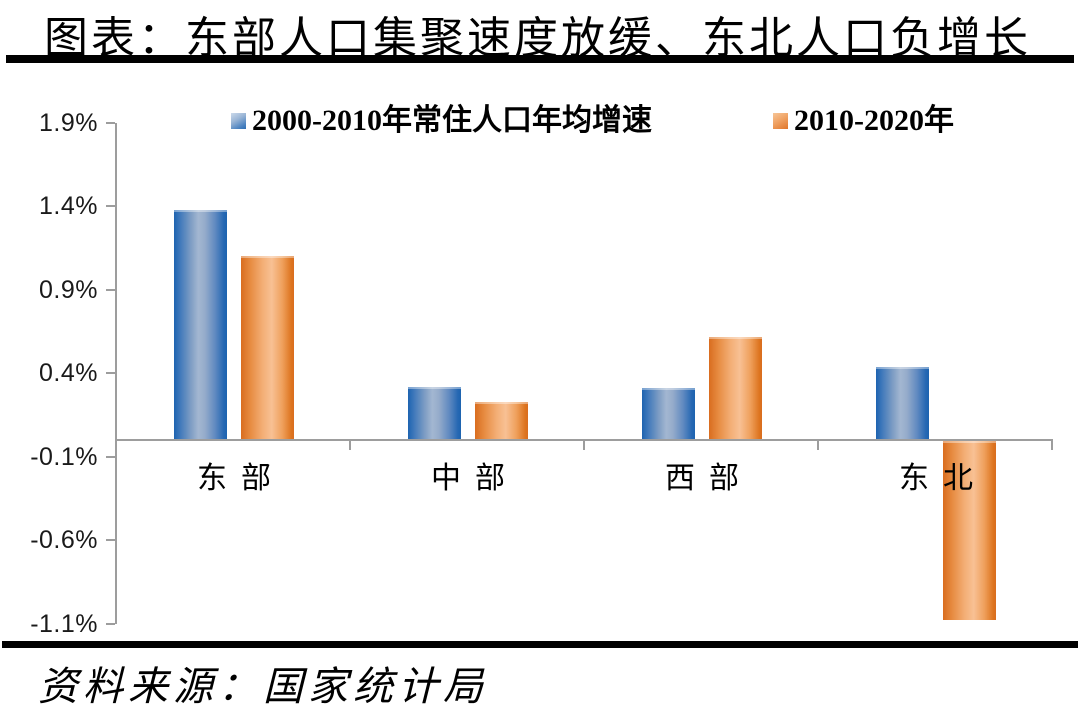 This screenshot has height=712, width=1080. I want to click on source-note: 资料来源：国家统计局, so click(263, 686).